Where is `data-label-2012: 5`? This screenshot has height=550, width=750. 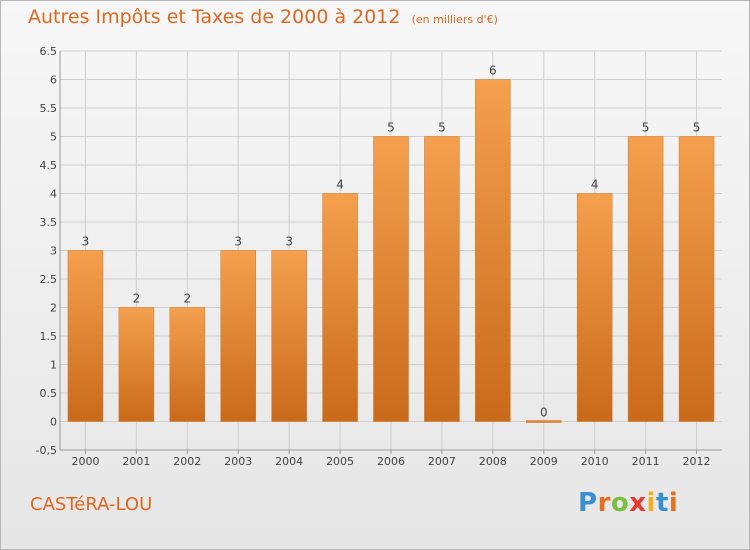 data-label-2012: 5 is located at coordinates (697, 128).